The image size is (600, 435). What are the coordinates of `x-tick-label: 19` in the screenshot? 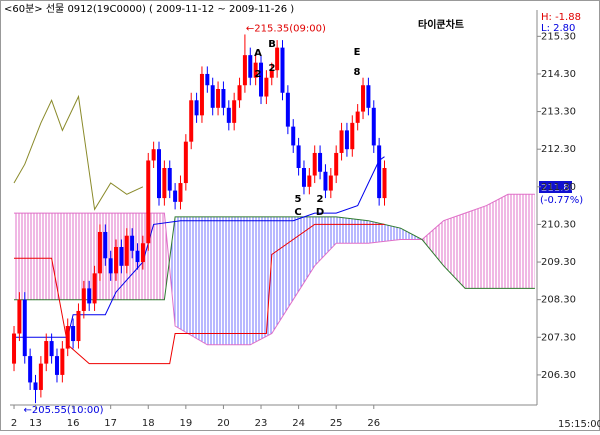 It's located at (185, 423).